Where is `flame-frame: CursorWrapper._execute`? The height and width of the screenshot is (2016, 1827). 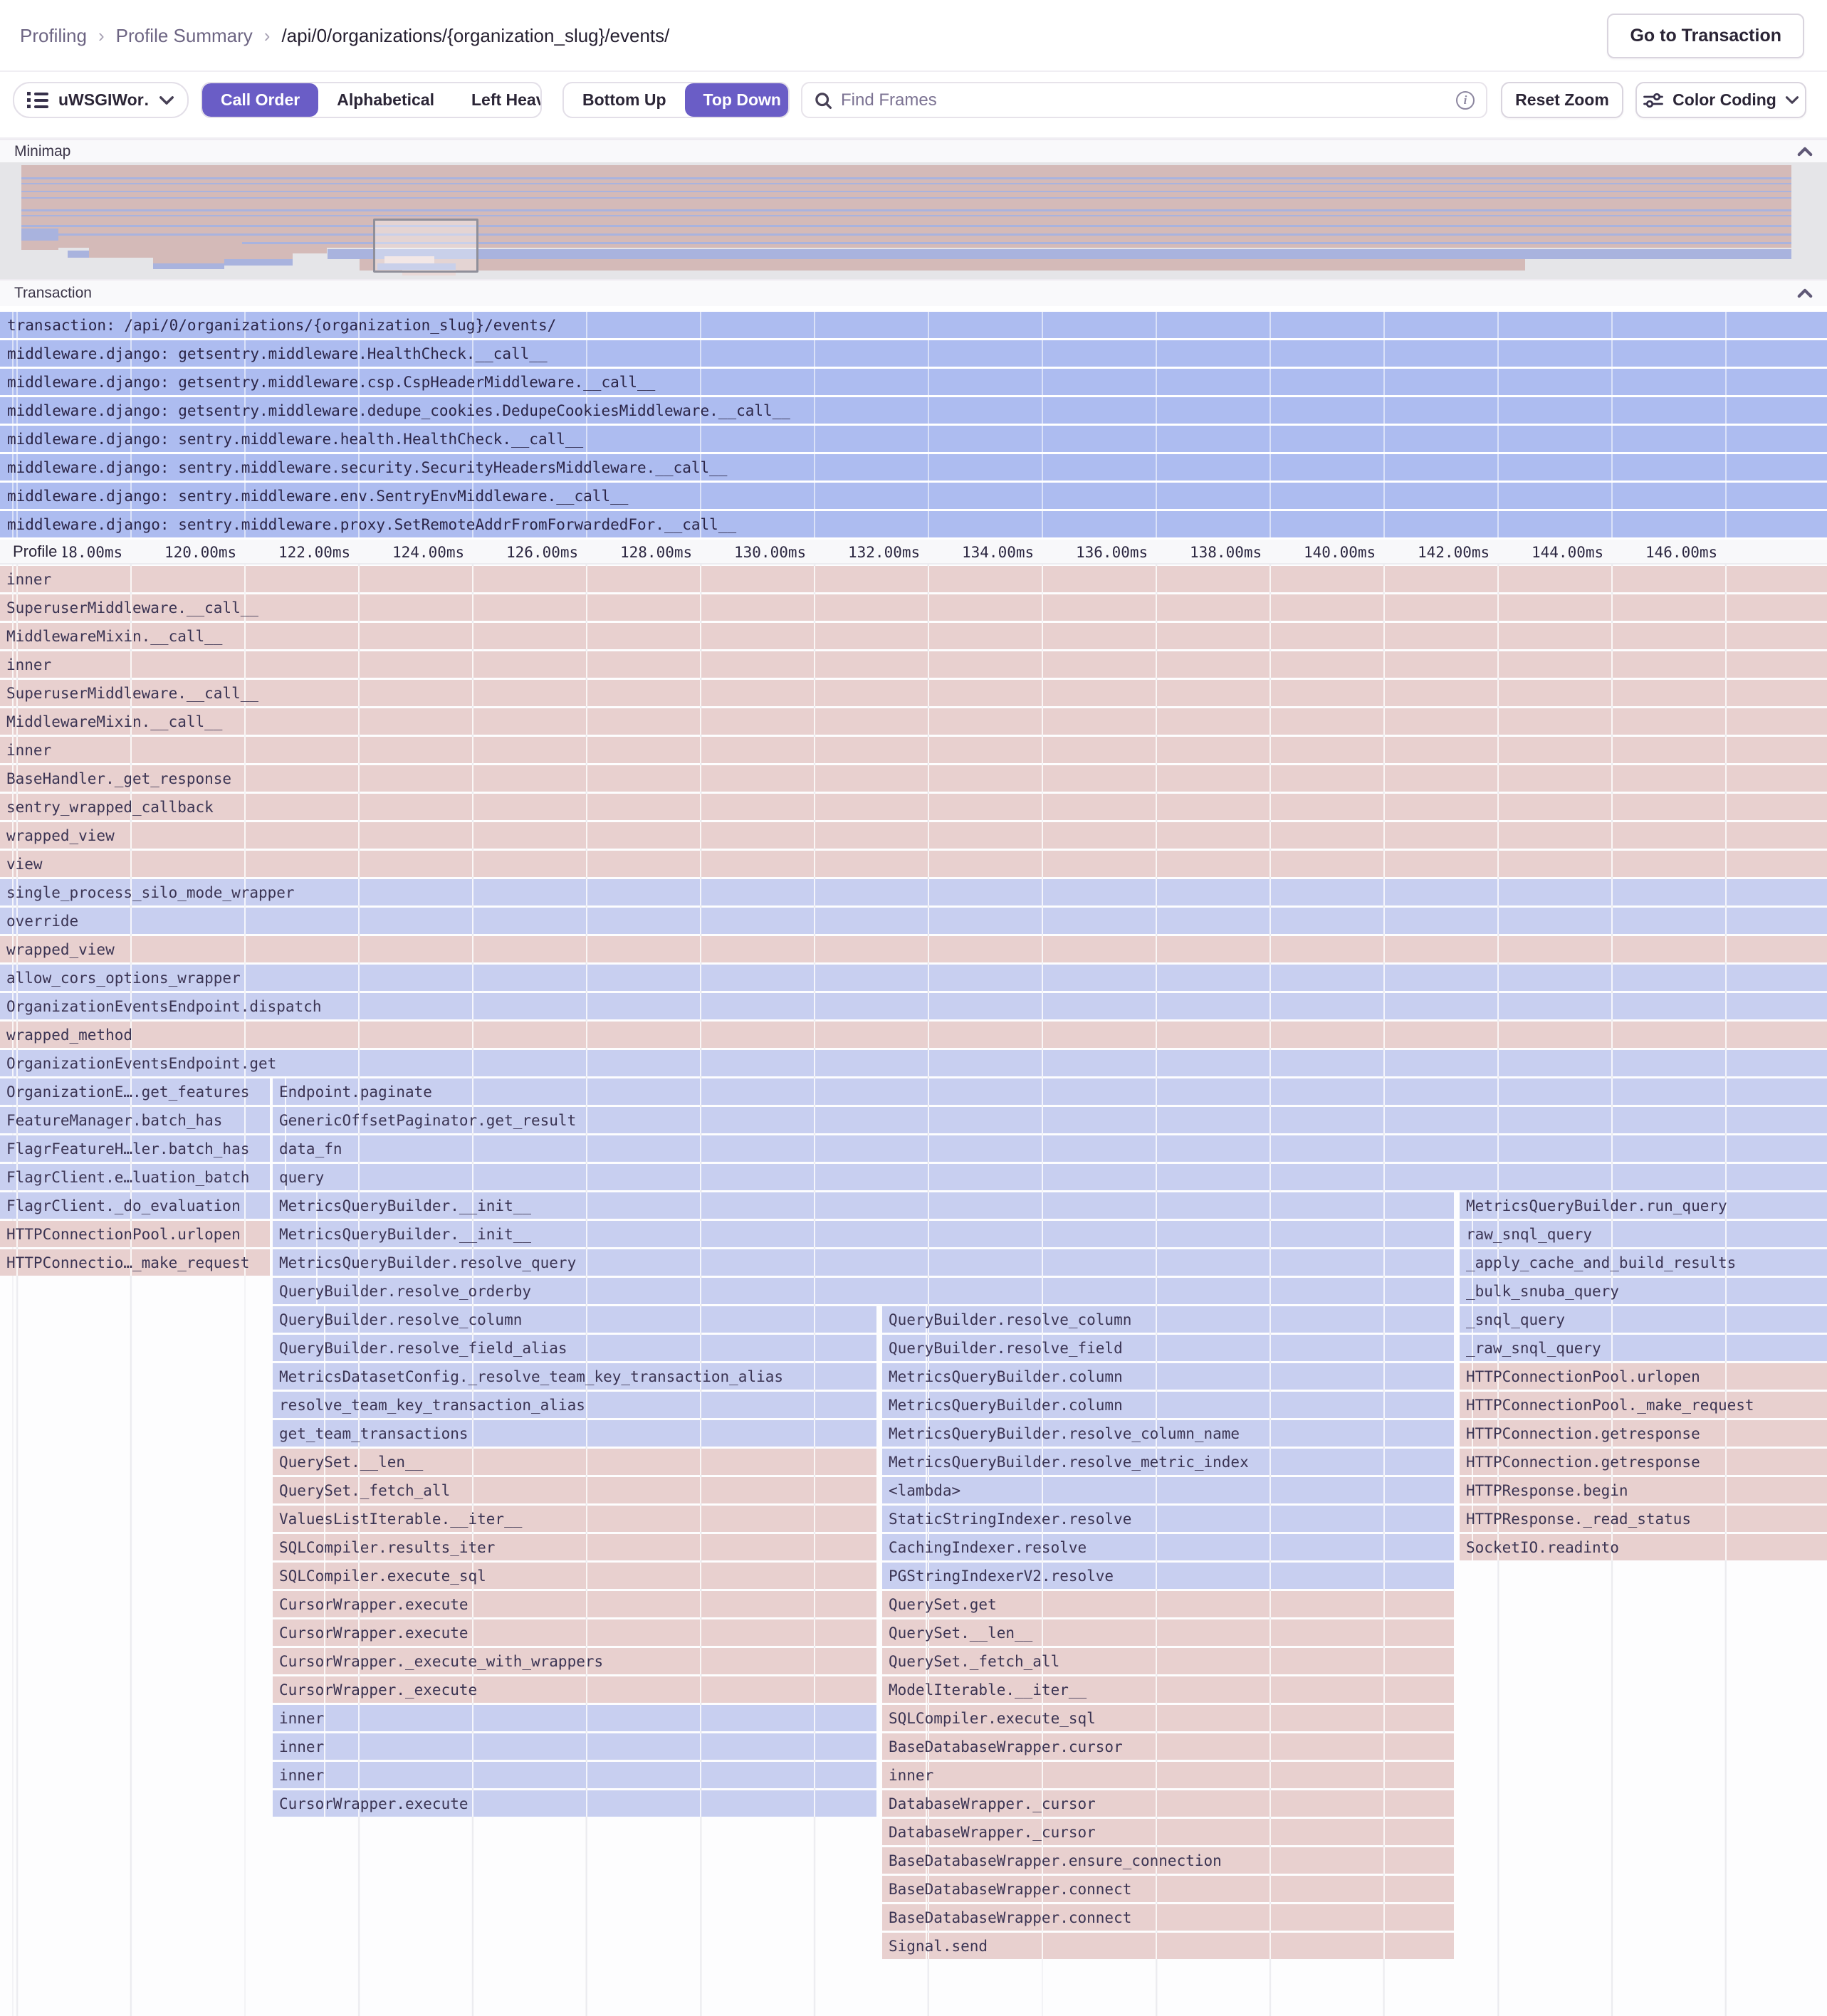
flame-frame: CursorWrapper._execute is located at coordinates (574, 1689).